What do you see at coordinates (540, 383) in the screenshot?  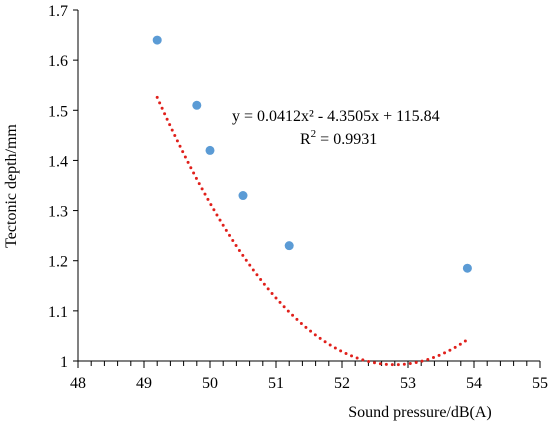 I see `x-tick-label: 55` at bounding box center [540, 383].